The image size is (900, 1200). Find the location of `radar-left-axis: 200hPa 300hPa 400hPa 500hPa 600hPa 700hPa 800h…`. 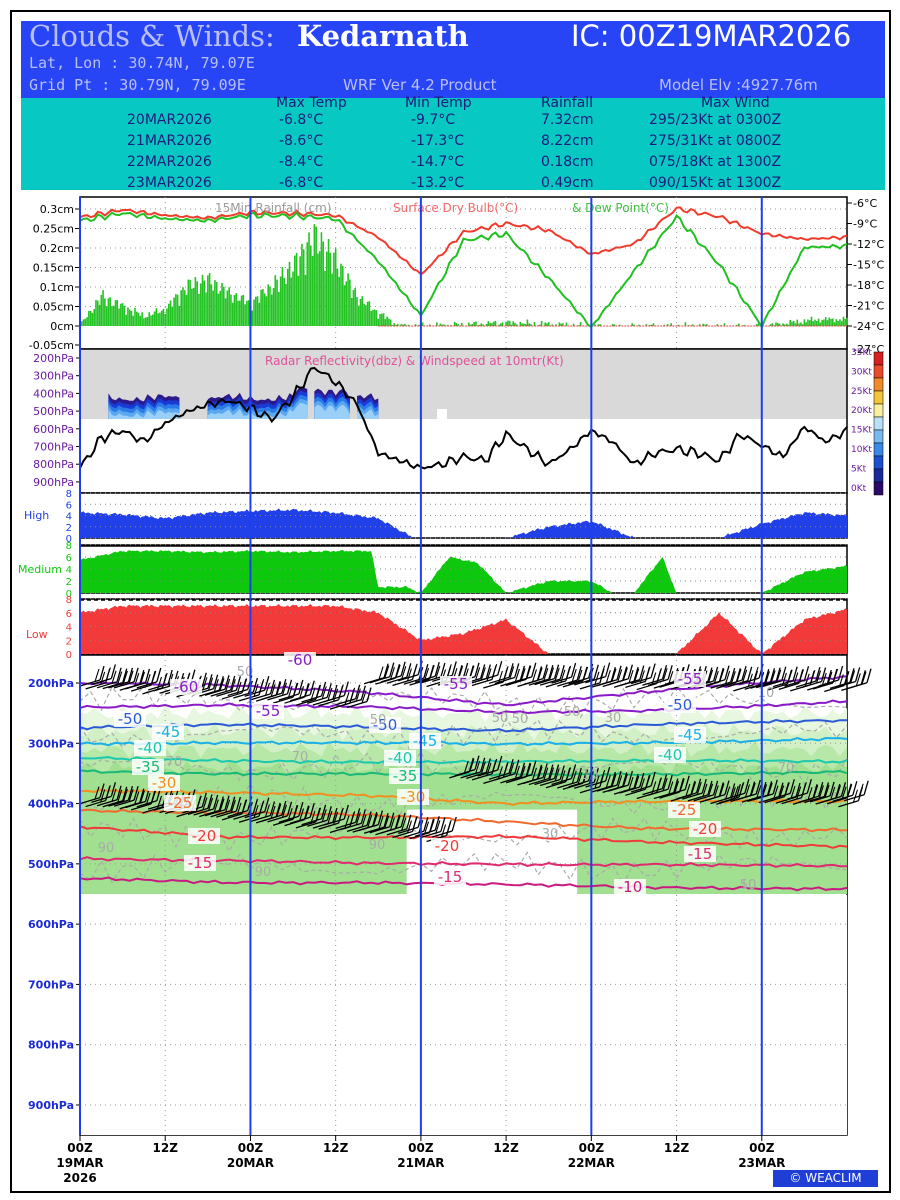

radar-left-axis: 200hPa 300hPa 400hPa 500hPa 600hPa 700hPa 800h… is located at coordinates (56, 420).